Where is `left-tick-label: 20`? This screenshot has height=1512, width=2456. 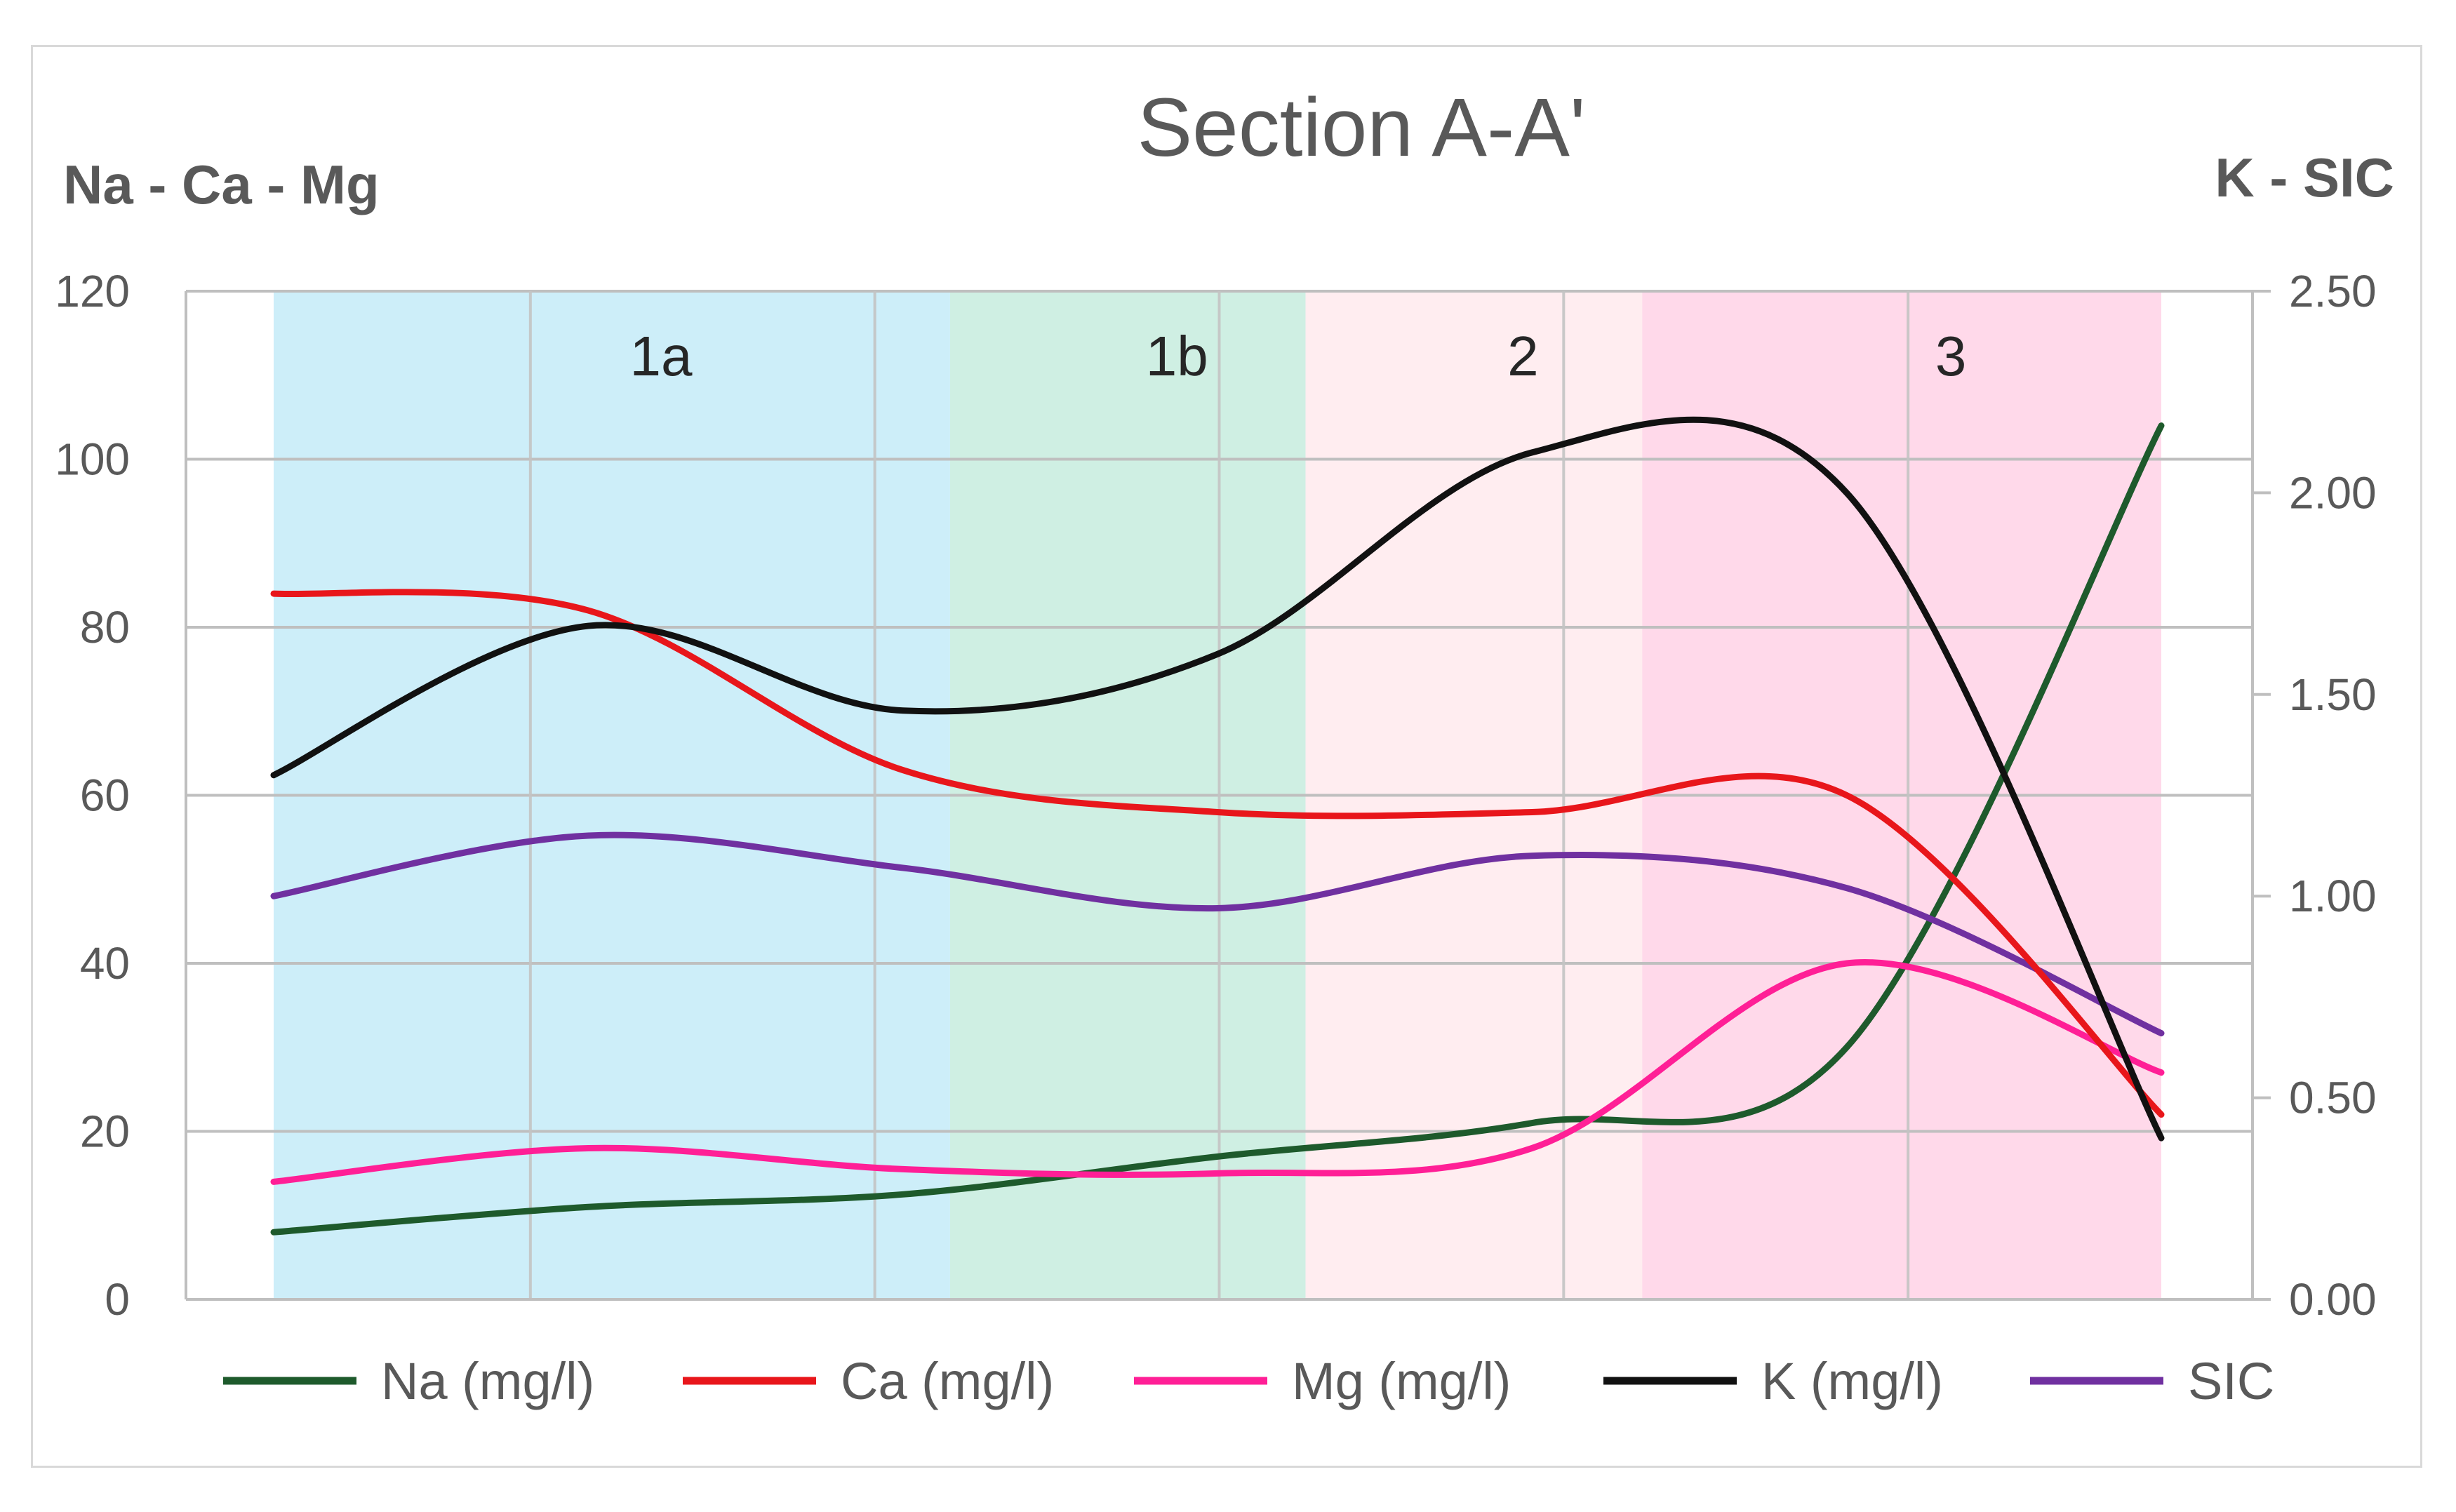 left-tick-label: 20 is located at coordinates (105, 1131).